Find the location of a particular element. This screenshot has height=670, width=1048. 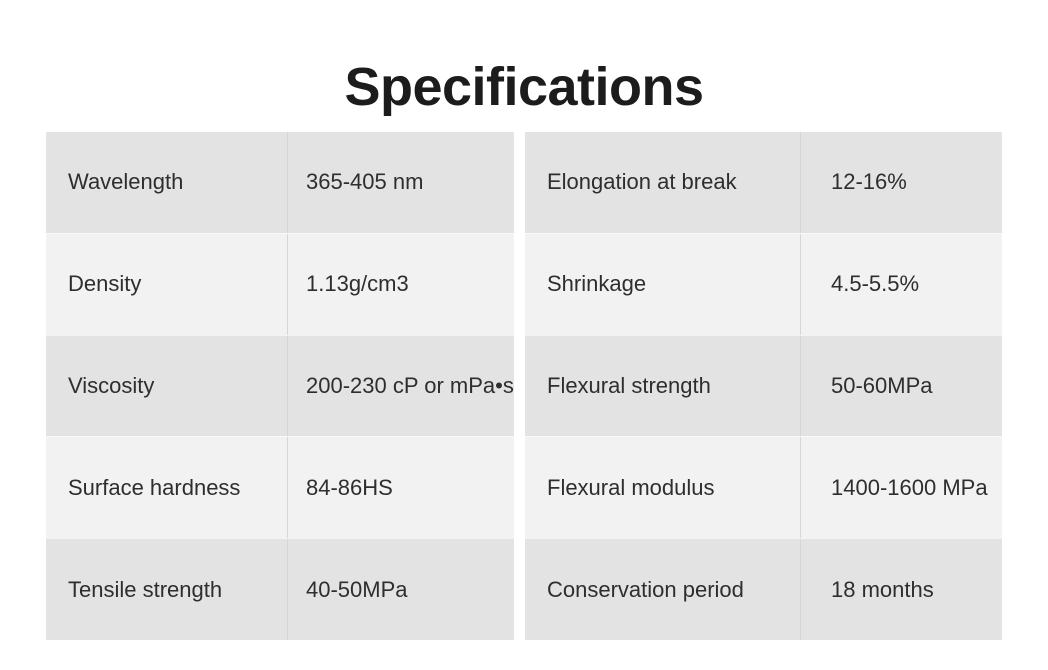

table-row: Conservation period 18 months is located at coordinates (763, 589).